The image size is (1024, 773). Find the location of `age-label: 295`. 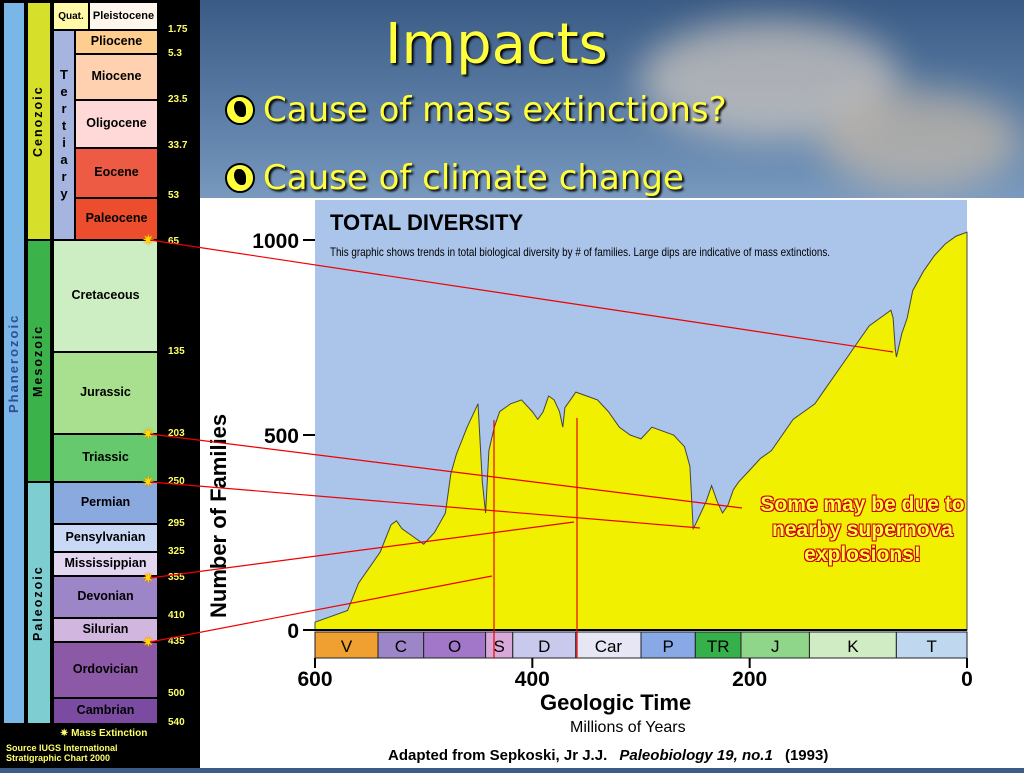

age-label: 295 is located at coordinates (176, 523).